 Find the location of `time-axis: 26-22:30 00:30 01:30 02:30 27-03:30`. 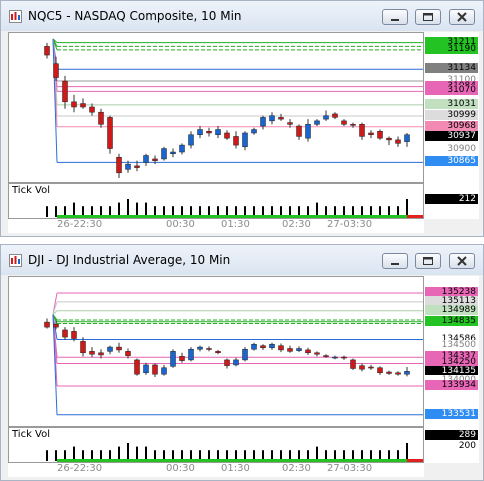

time-axis: 26-22:30 00:30 01:30 02:30 27-03:30 is located at coordinates (216, 470).